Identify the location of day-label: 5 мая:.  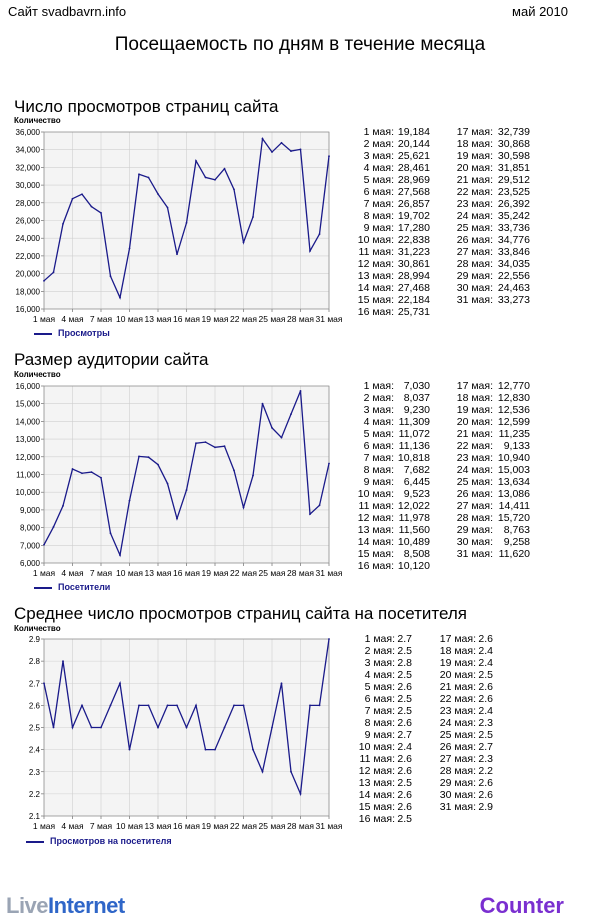
(378, 434).